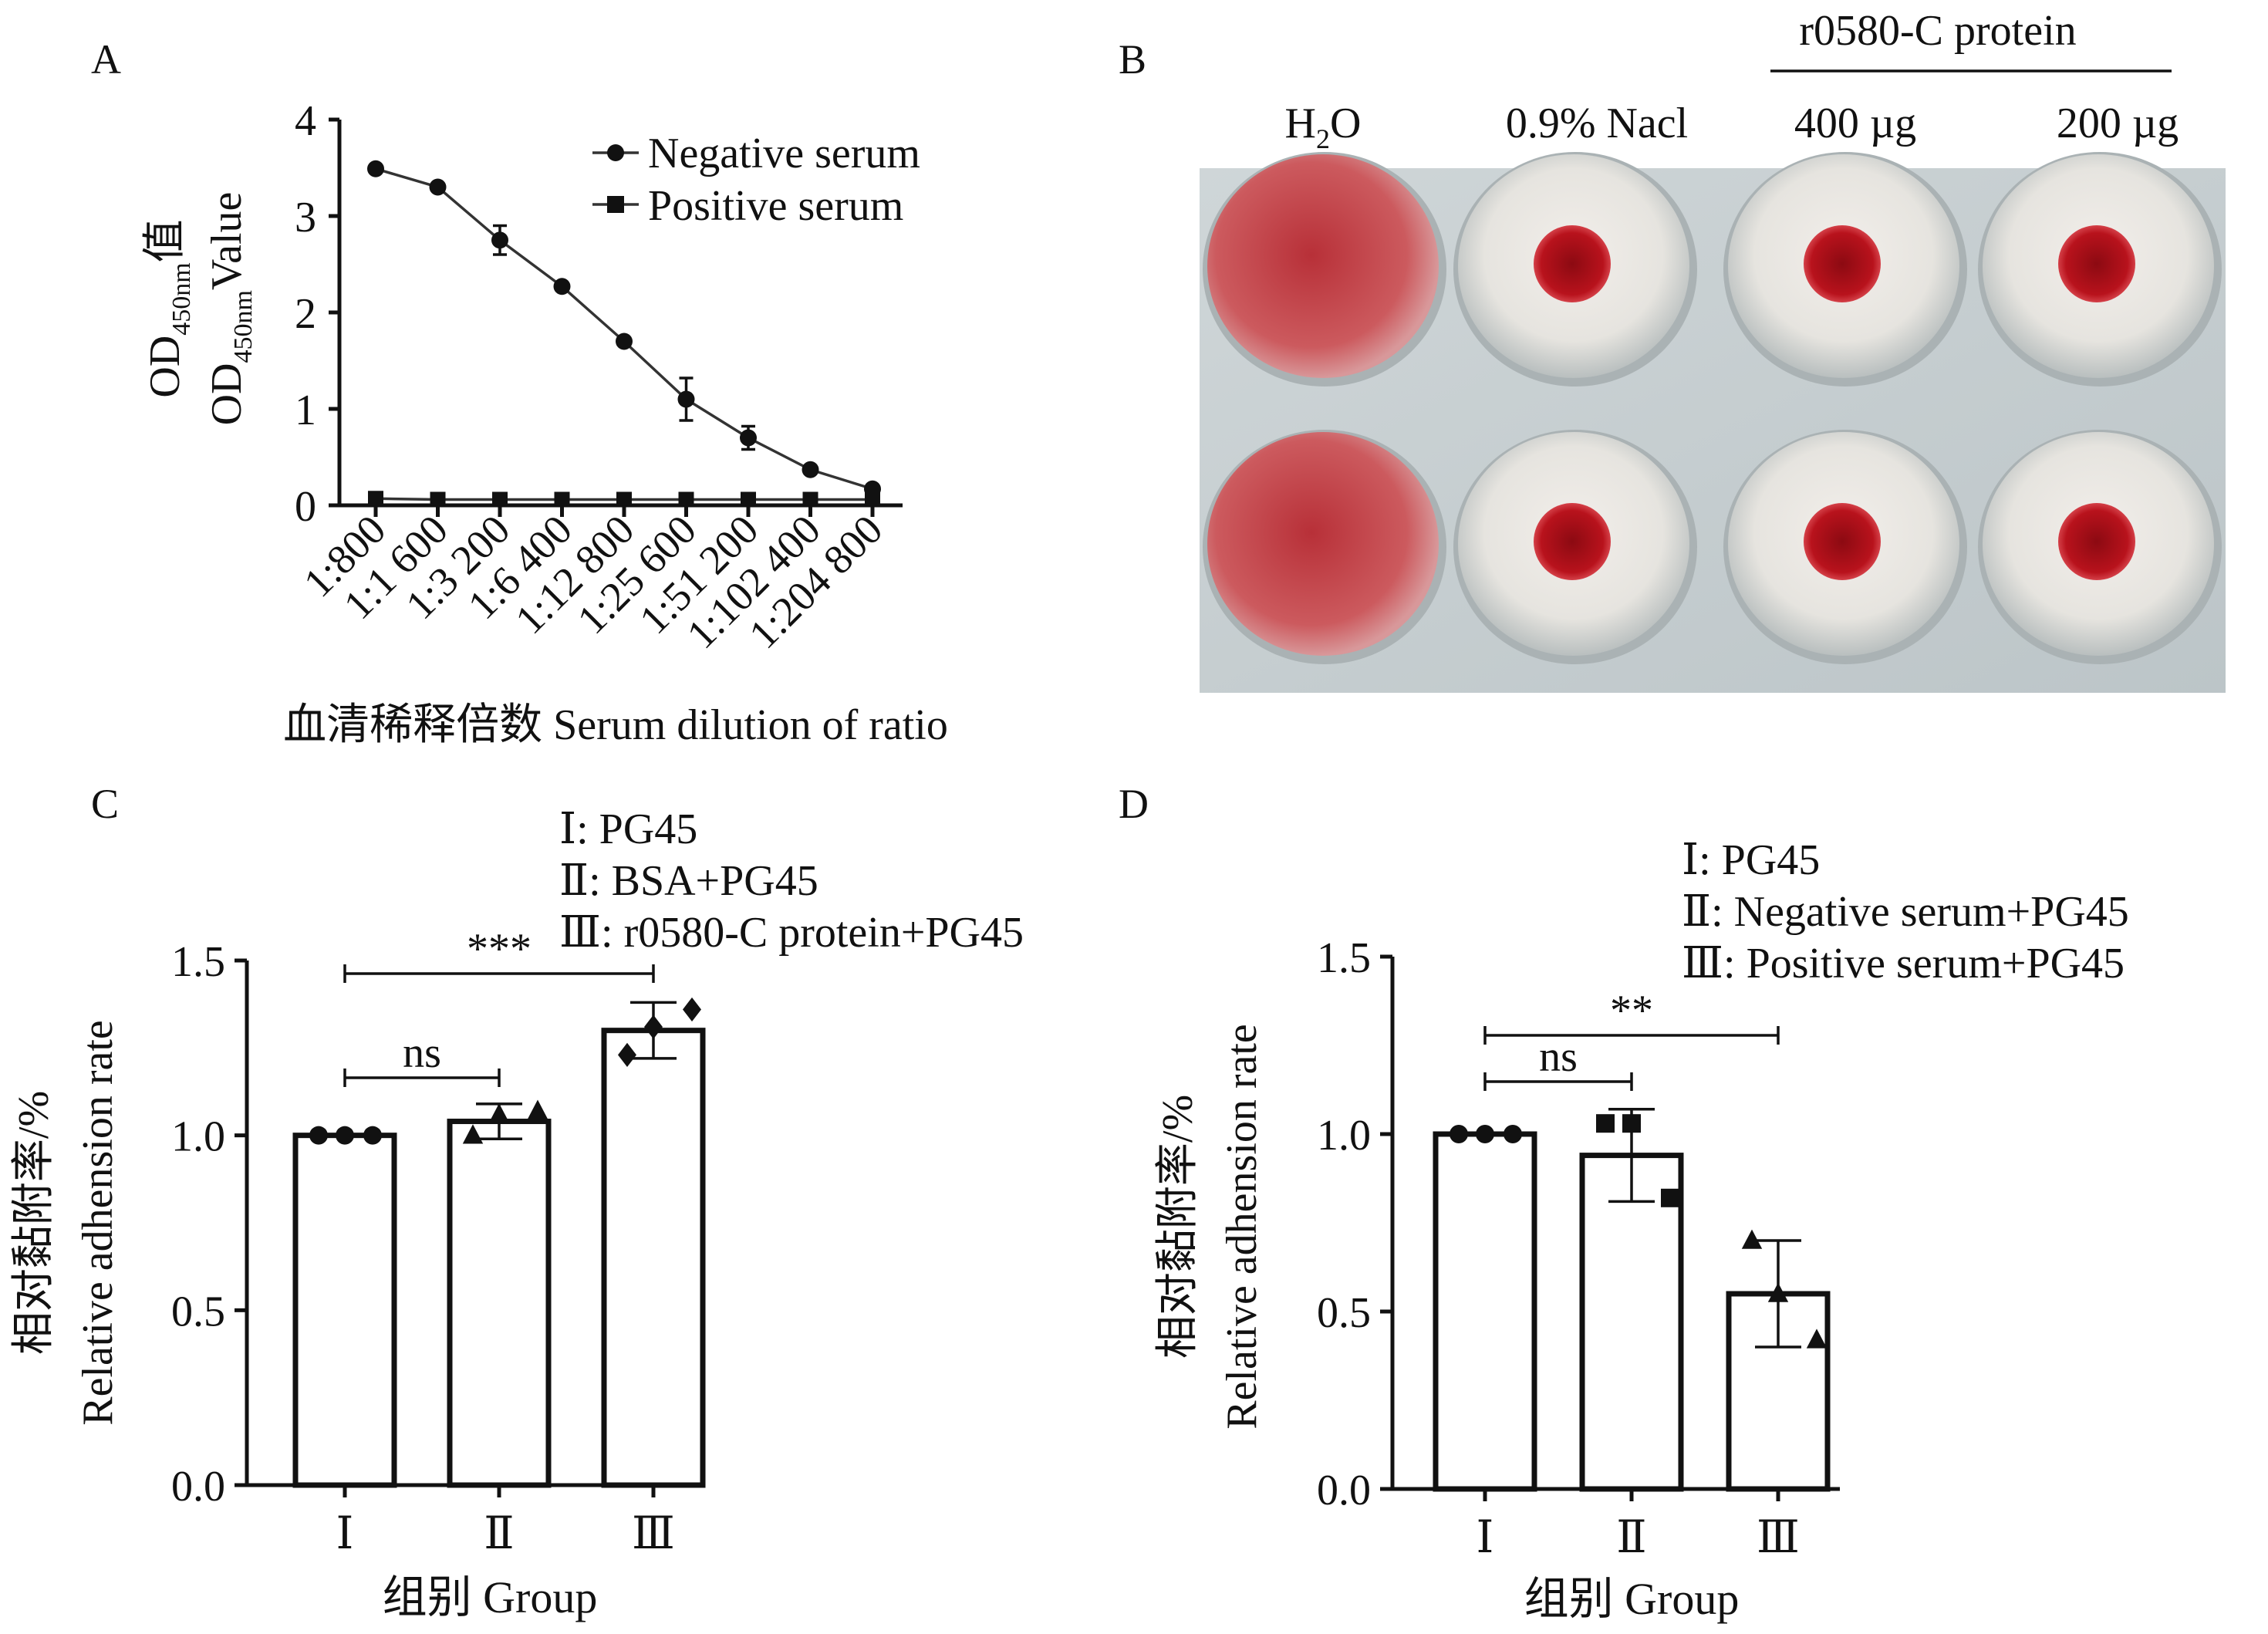 The height and width of the screenshot is (1634, 2268). What do you see at coordinates (1855, 124) in the screenshot?
I see `column-label-400ug: 400 µg` at bounding box center [1855, 124].